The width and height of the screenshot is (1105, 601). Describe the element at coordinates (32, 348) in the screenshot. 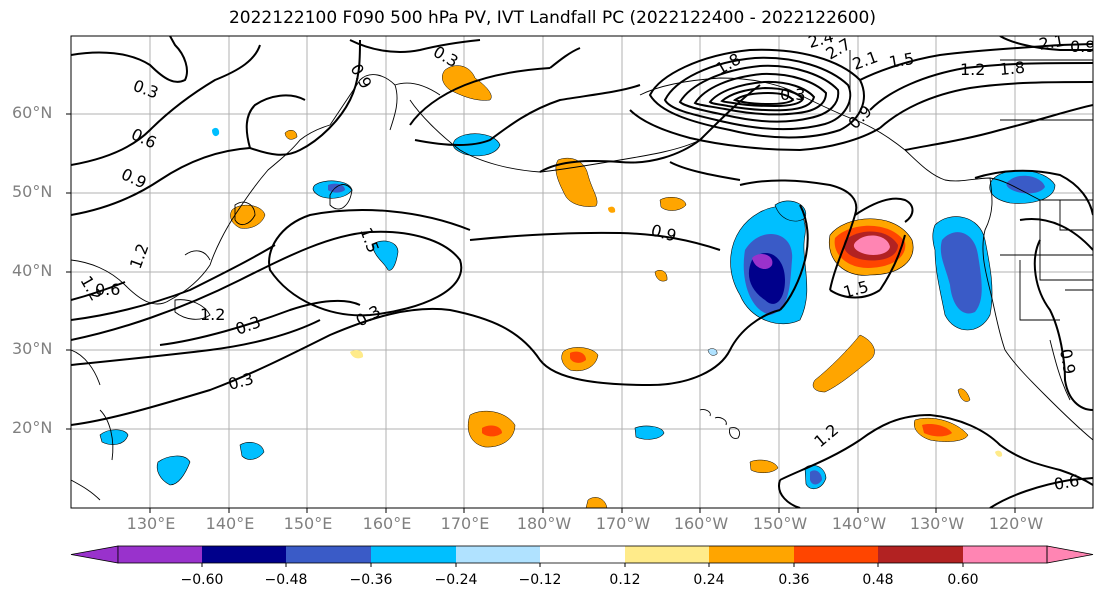

I see `lat-label: 30°N` at that location.